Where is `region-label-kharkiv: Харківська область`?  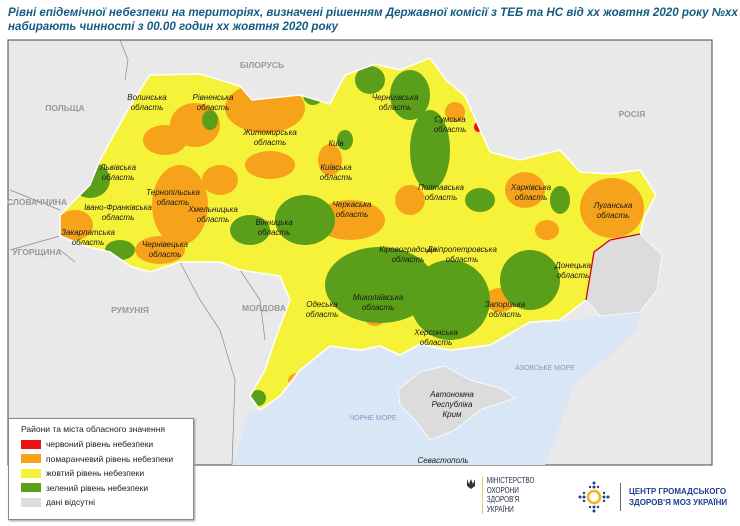 region-label-kharkiv: Харківська область is located at coordinates (531, 192).